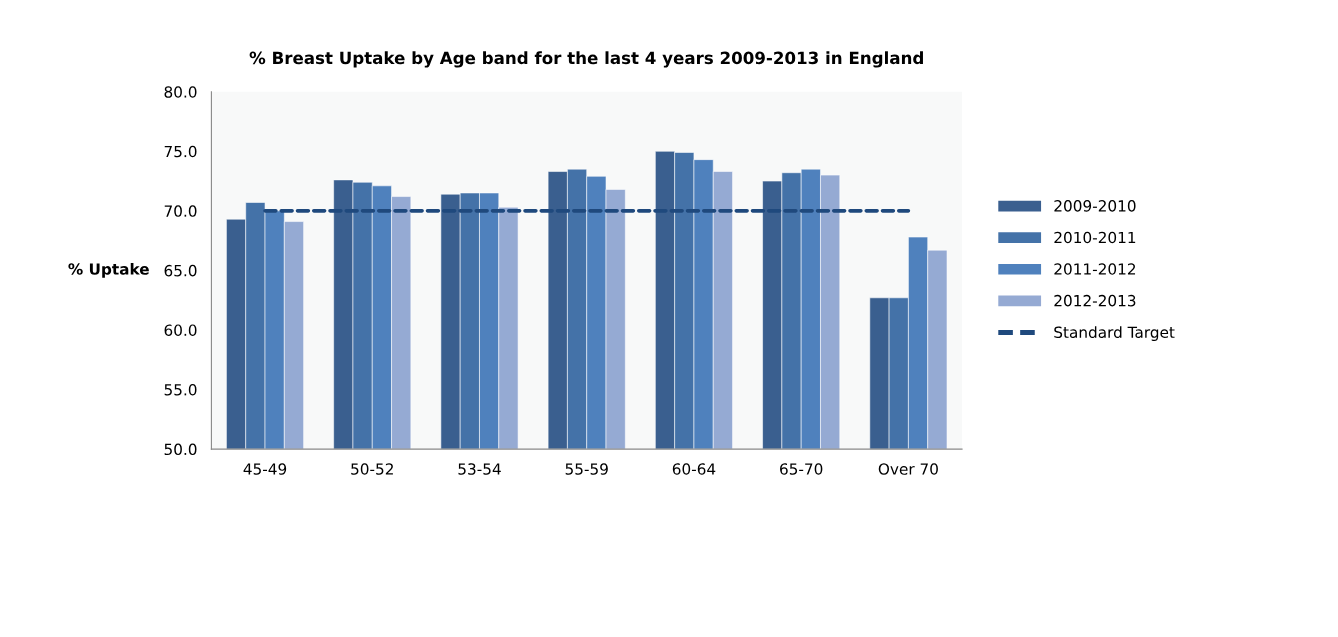 The image size is (1338, 637). Describe the element at coordinates (1114, 333) in the screenshot. I see `legend-label: Standard Target` at that location.